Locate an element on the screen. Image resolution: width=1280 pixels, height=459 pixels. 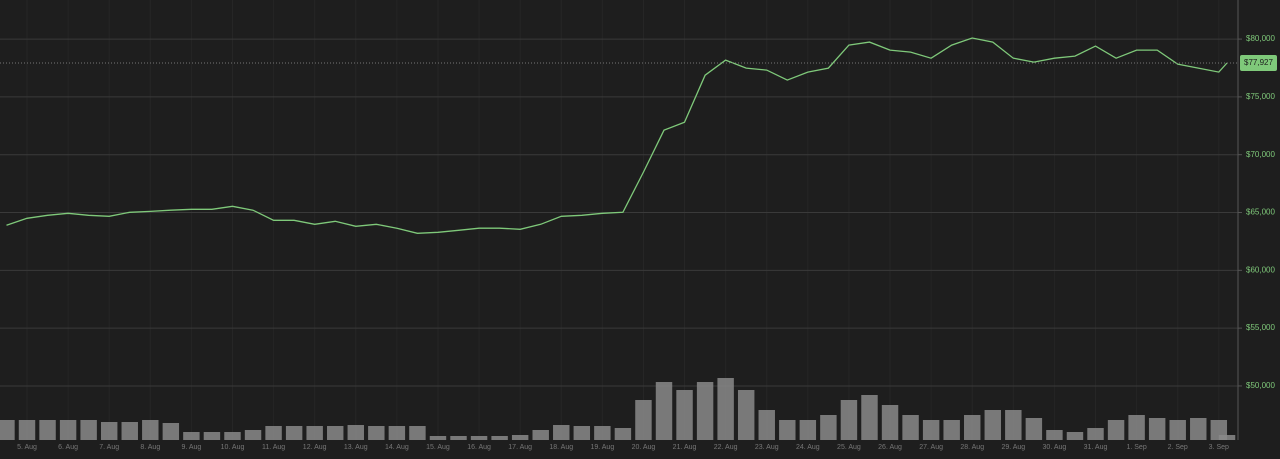
x-tick-label: 15. Aug is located at coordinates (438, 447).